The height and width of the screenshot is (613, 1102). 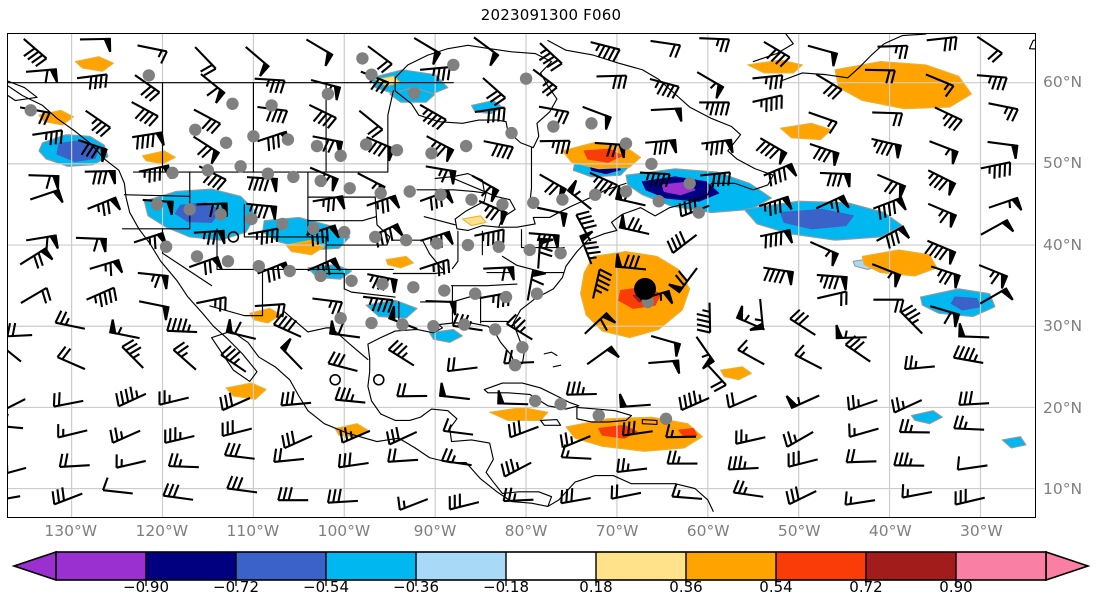 I want to click on colorbar-segment, so click(x=731, y=566).